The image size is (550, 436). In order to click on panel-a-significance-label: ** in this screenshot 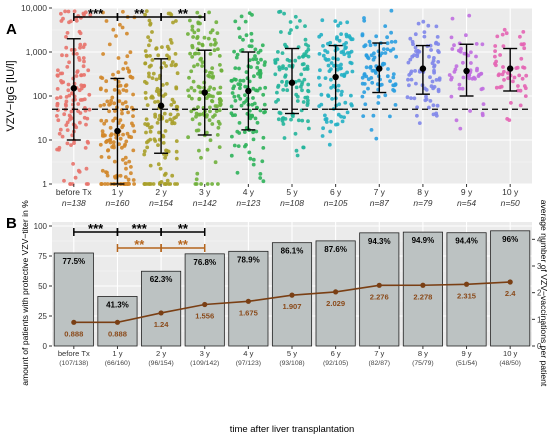, I will do `click(139, 13)`.